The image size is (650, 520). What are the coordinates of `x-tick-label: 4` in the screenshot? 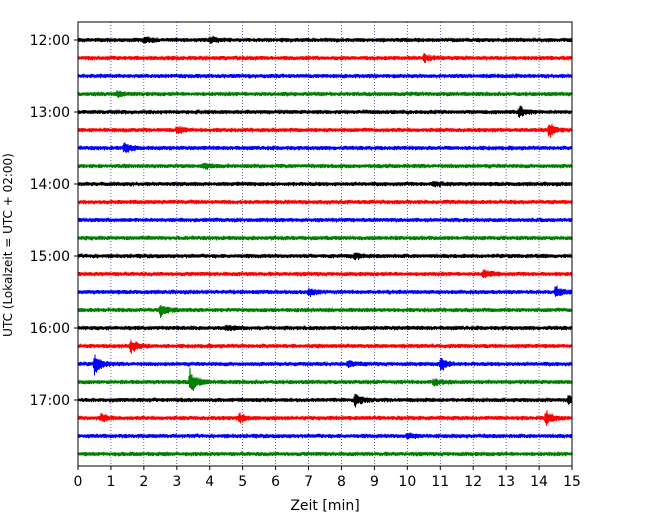 It's located at (209, 482).